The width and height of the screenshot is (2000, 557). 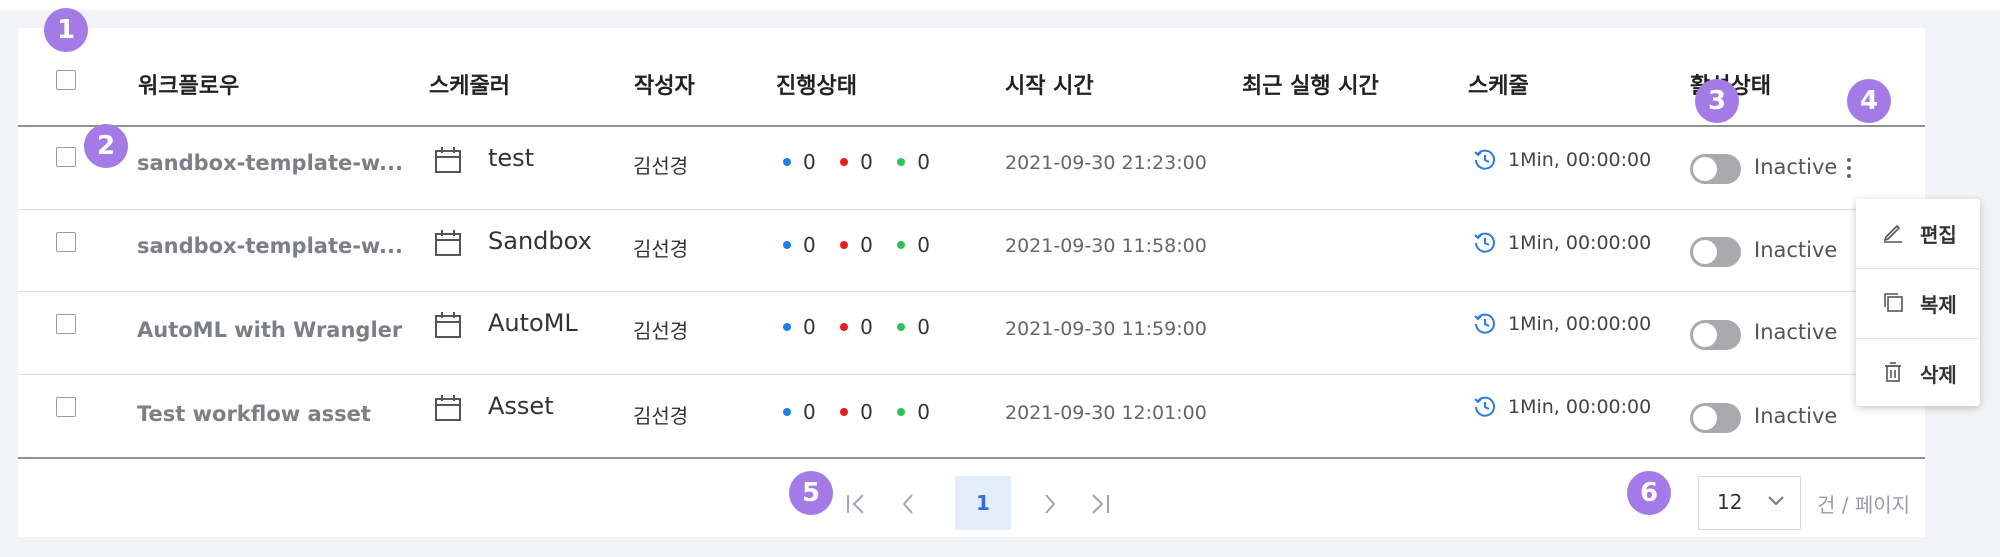 I want to click on header-divider, so click(x=971, y=126).